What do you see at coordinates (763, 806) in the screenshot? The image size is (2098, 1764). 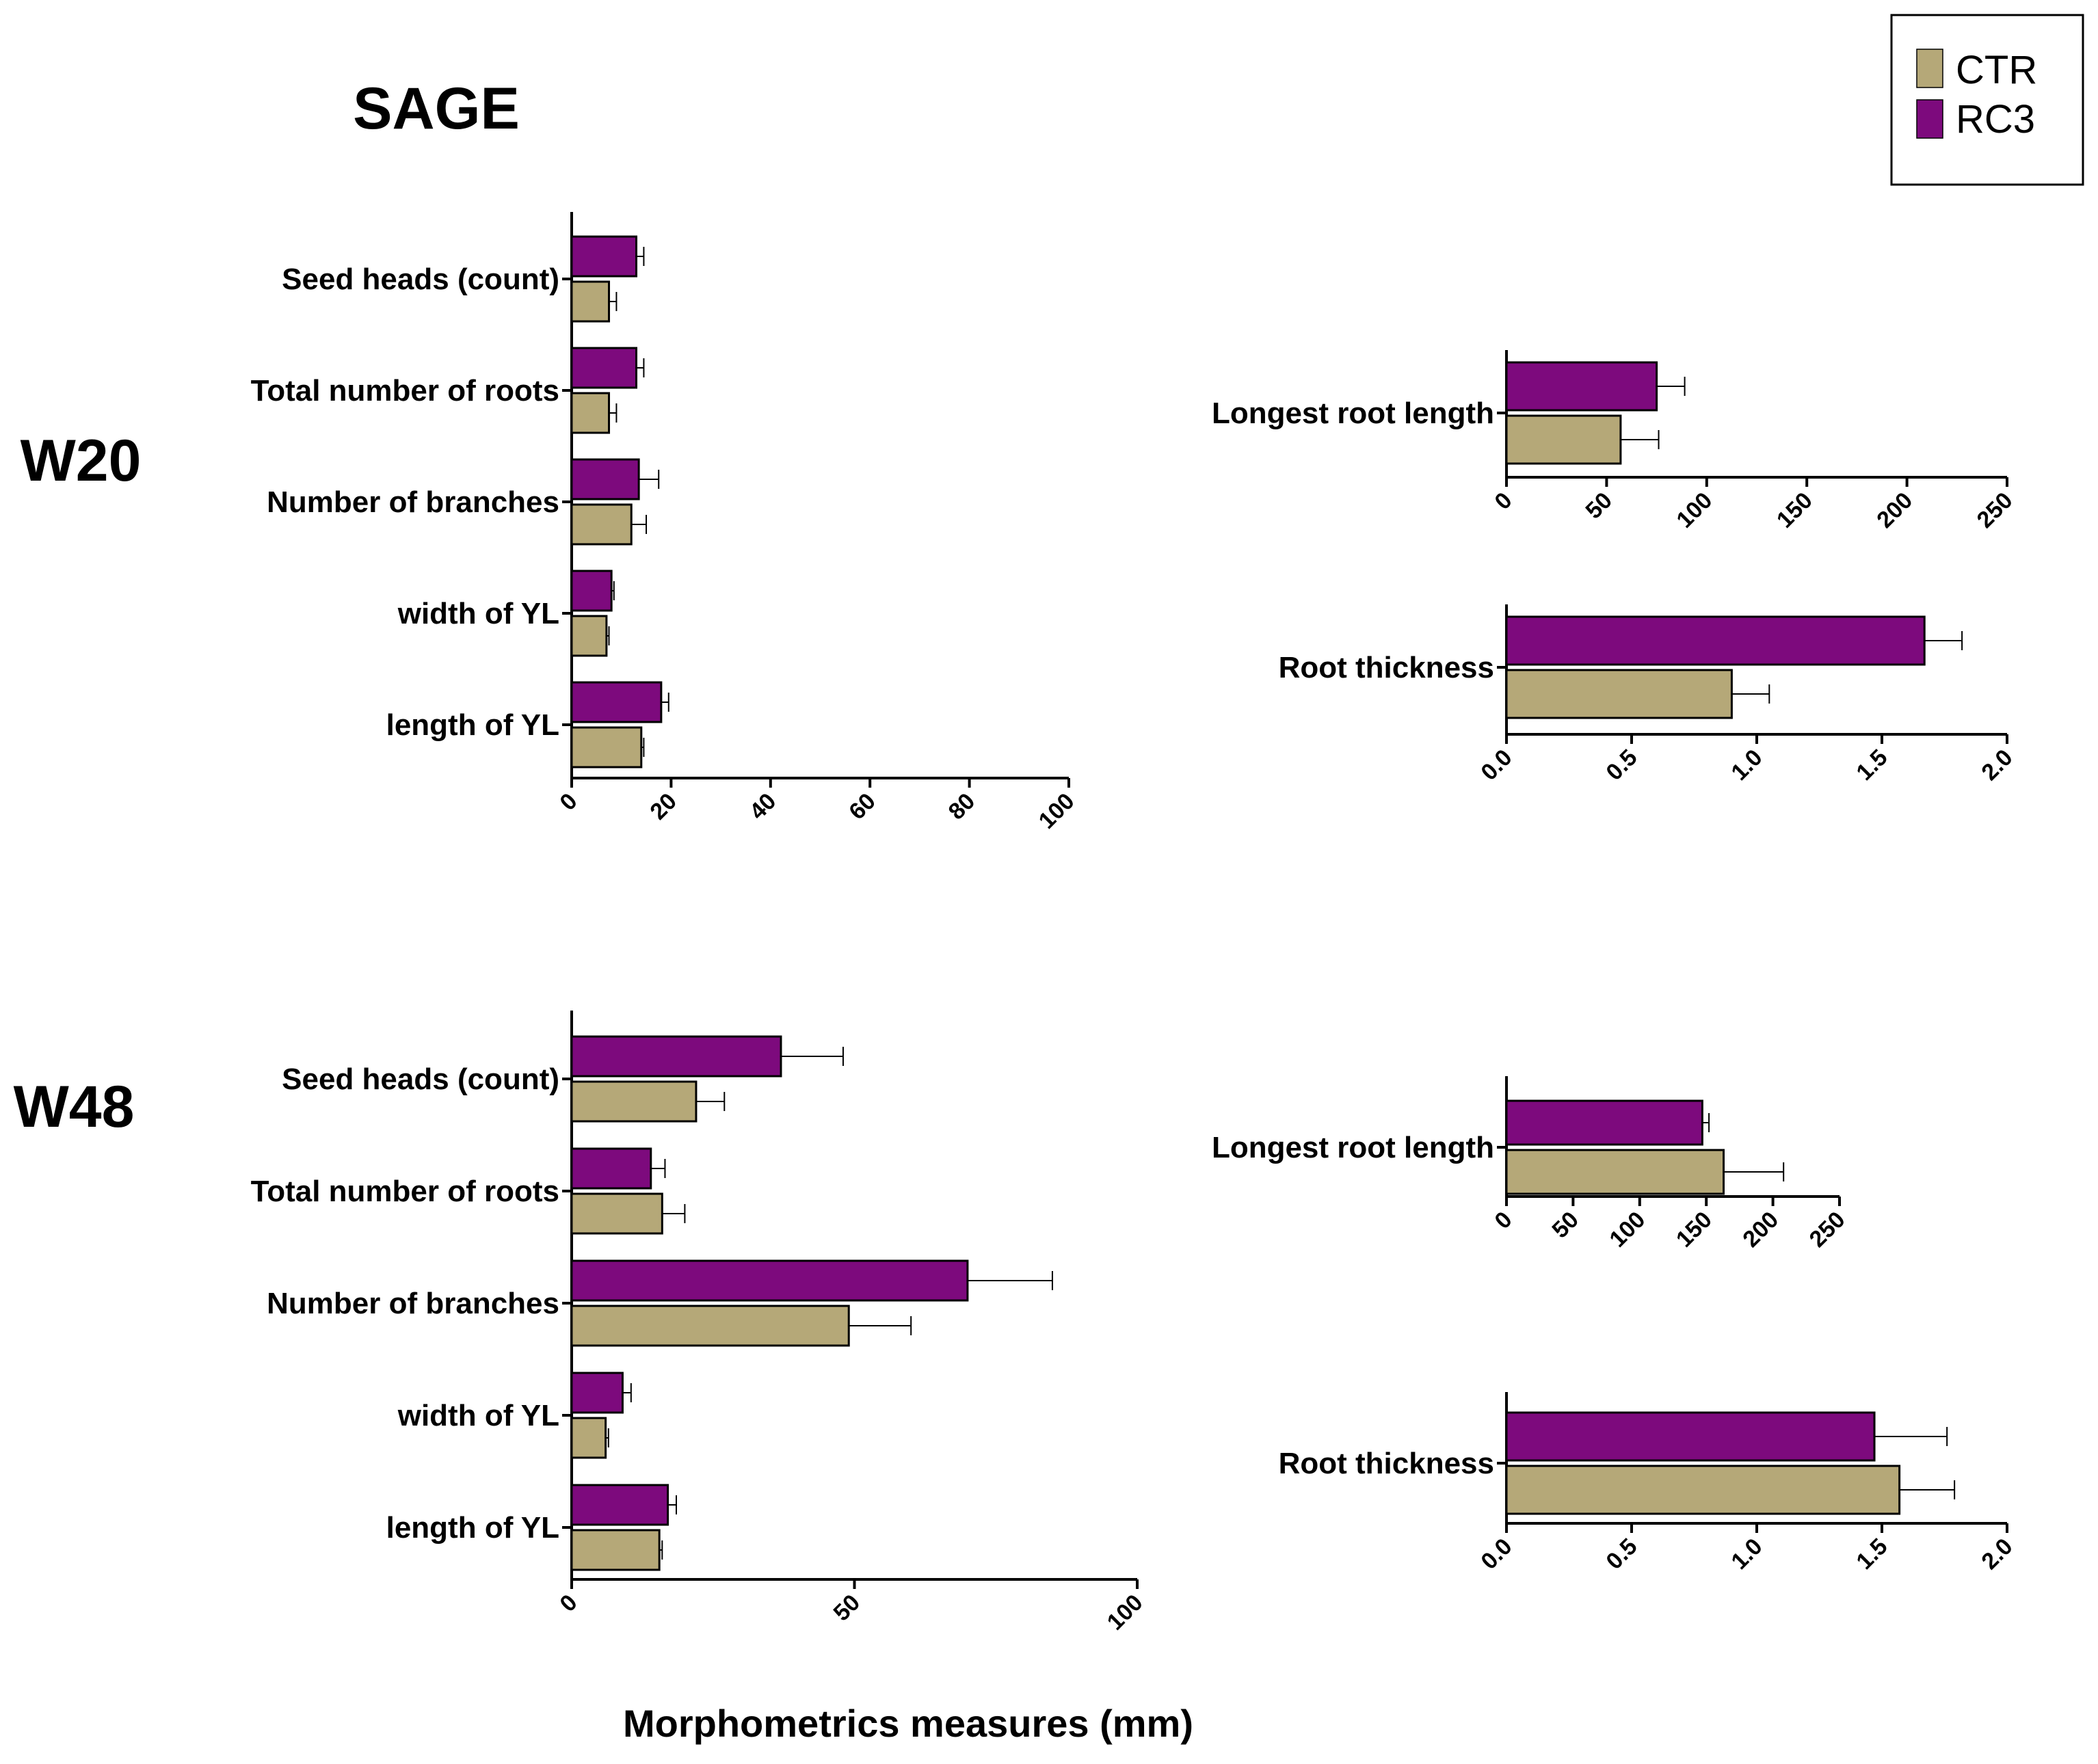 I see `x-tick-label: 40` at bounding box center [763, 806].